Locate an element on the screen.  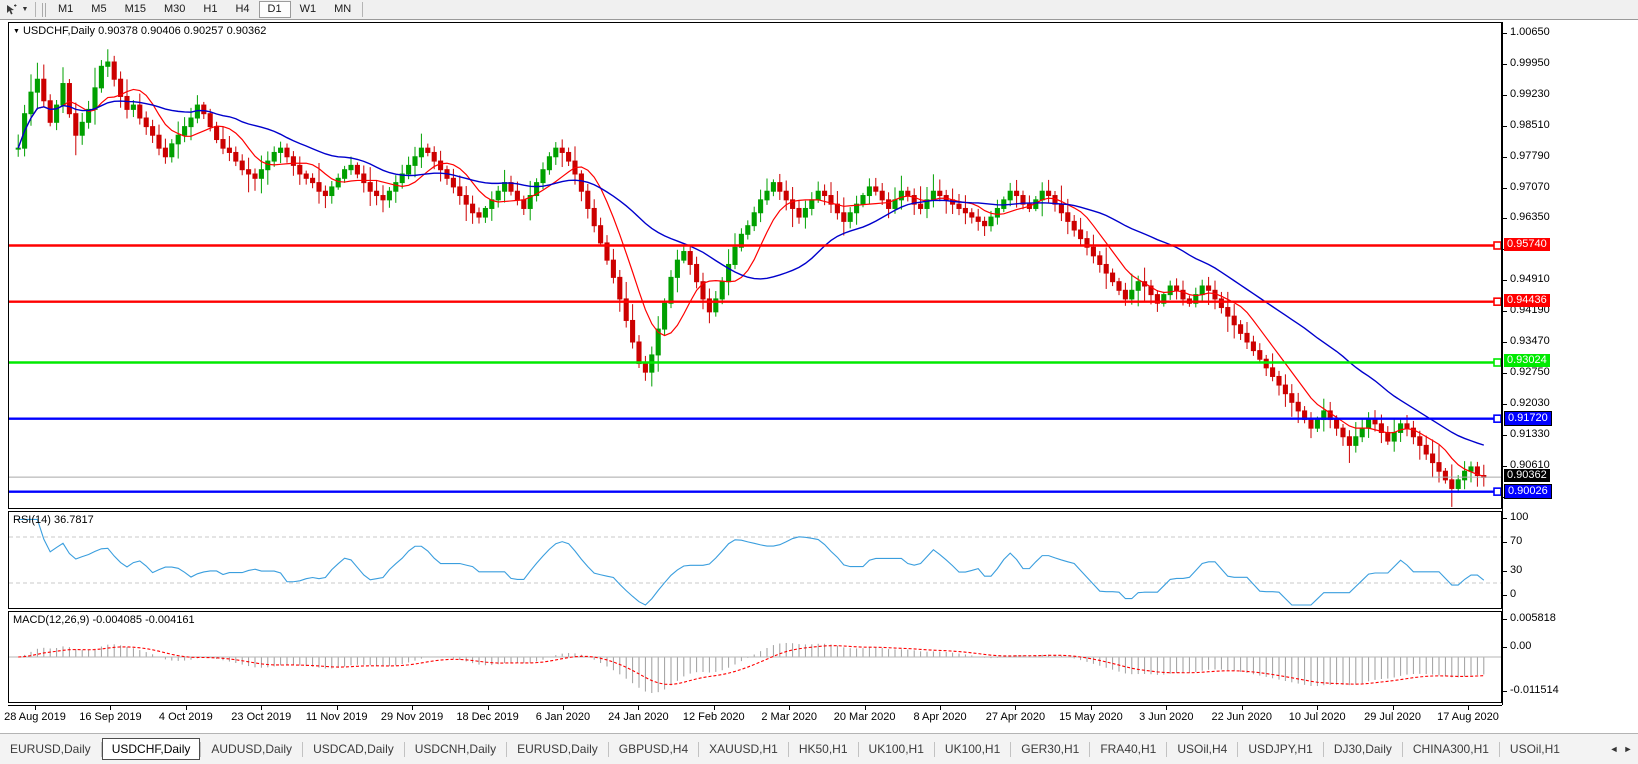
toolbar-left-group: ▼ is located at coordinates (24, 9).